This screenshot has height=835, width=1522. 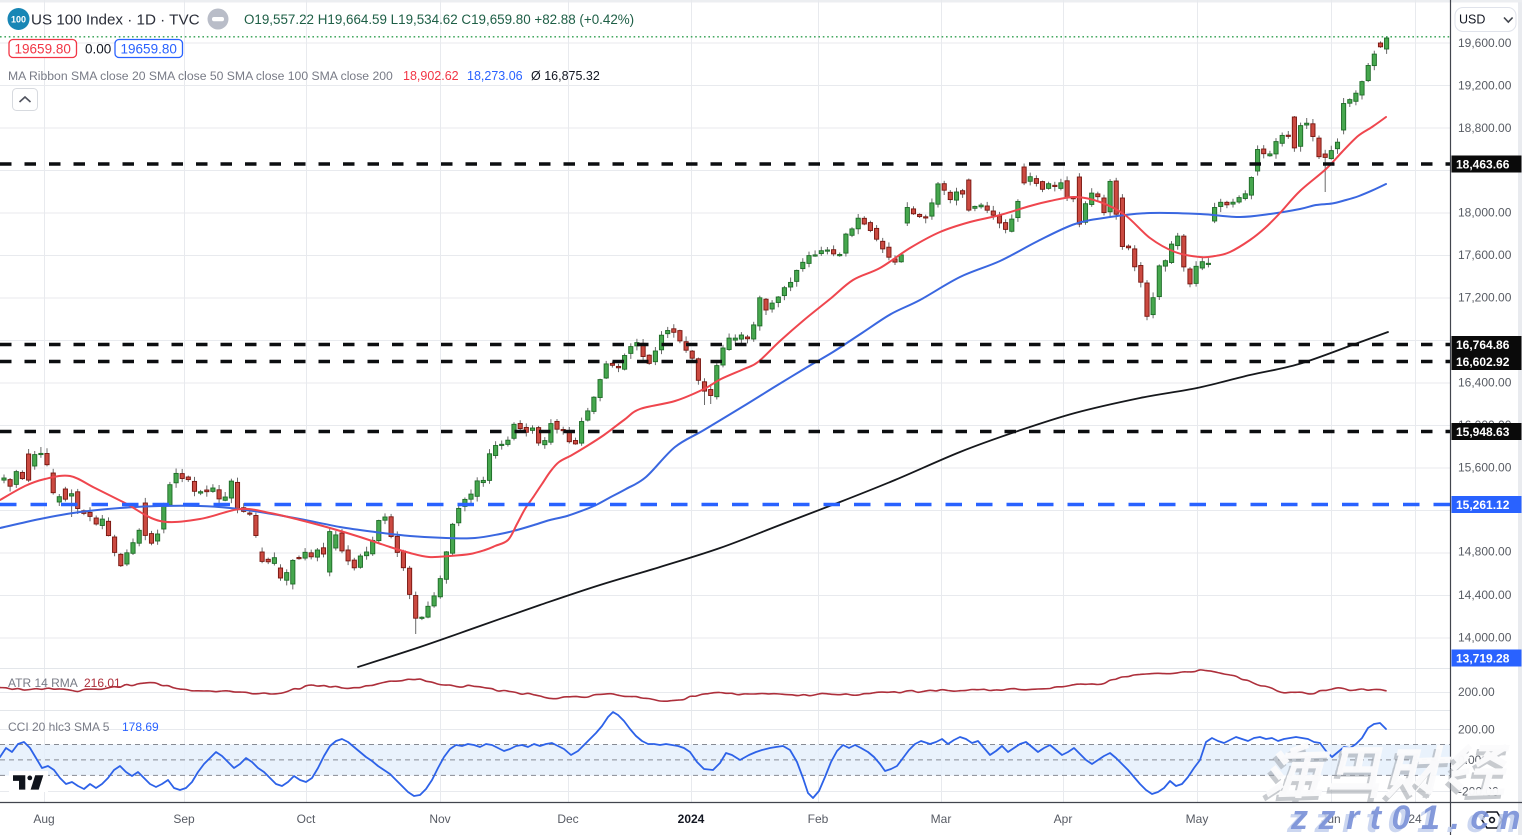 I want to click on svg-text: 14,800.00, so click(x=1485, y=552).